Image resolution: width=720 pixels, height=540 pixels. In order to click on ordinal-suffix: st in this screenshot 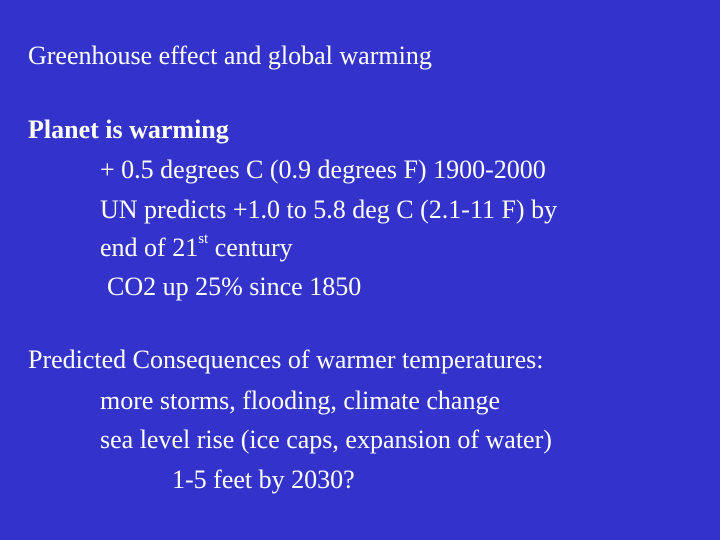, I will do `click(203, 239)`.